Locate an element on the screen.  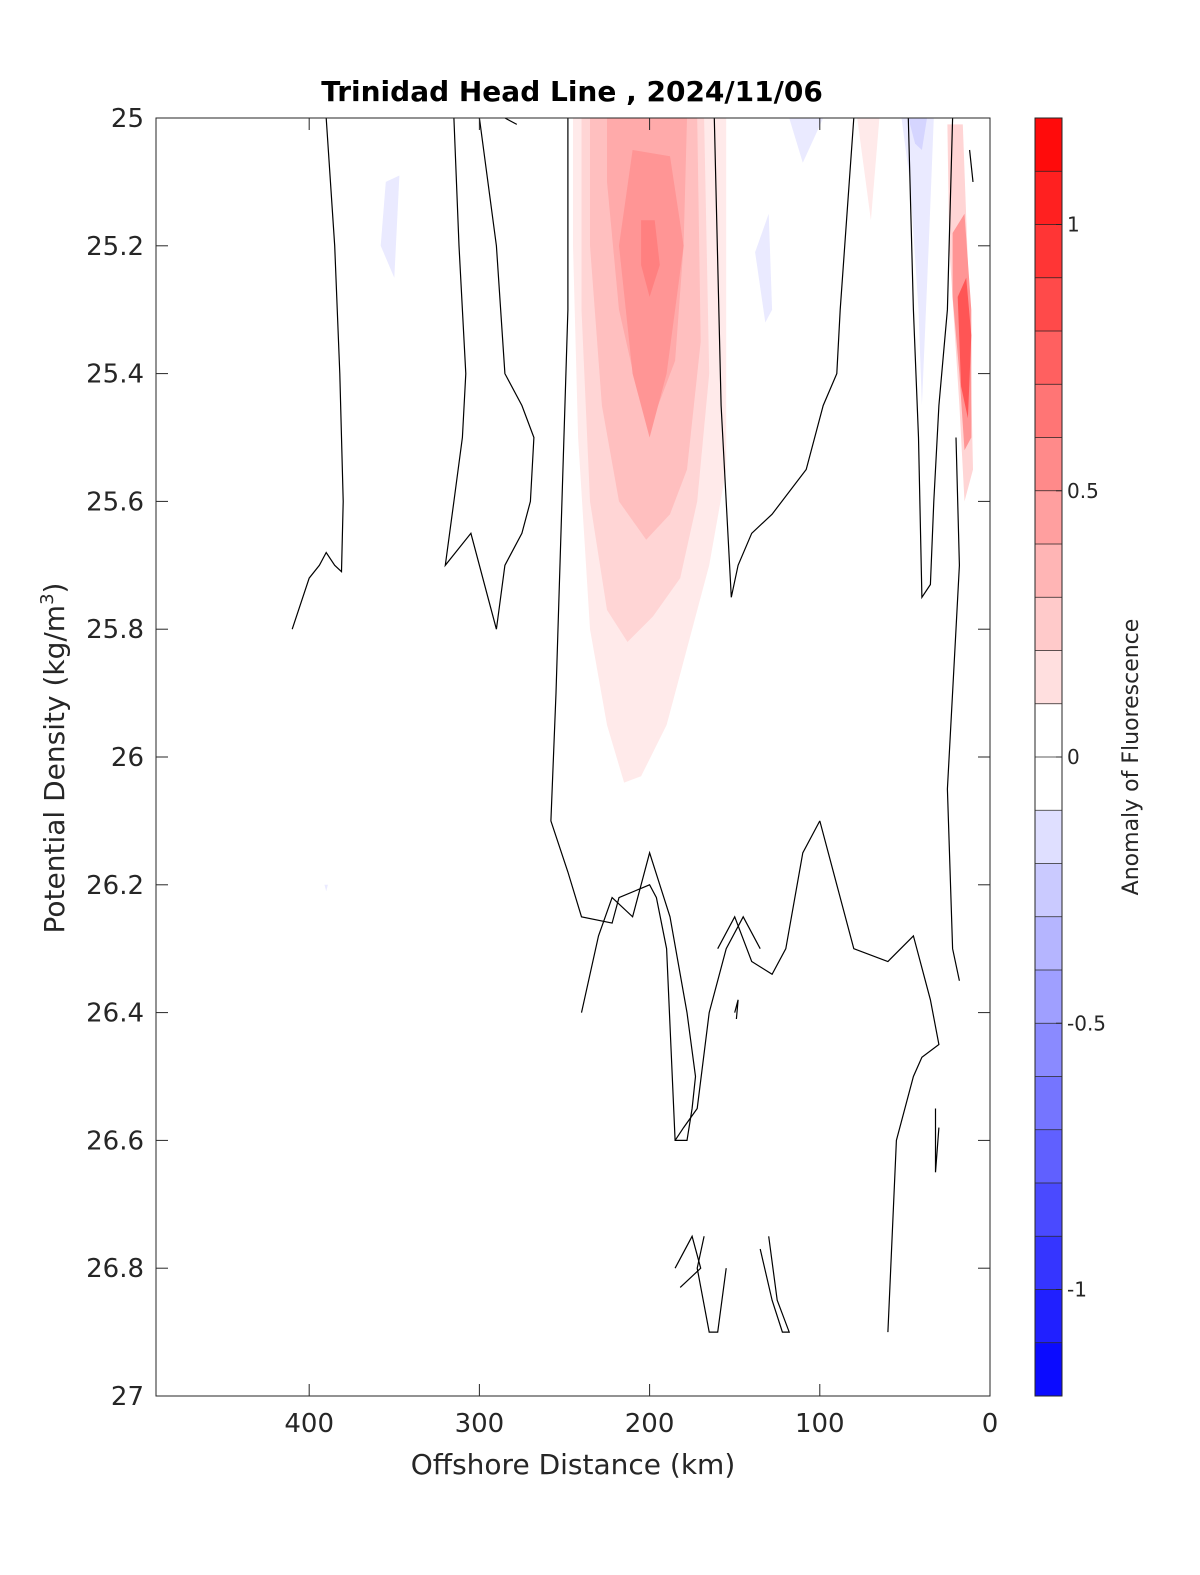
colorbar: 1 0.5 0 -0.5 -1 is located at coordinates (1070, 757).